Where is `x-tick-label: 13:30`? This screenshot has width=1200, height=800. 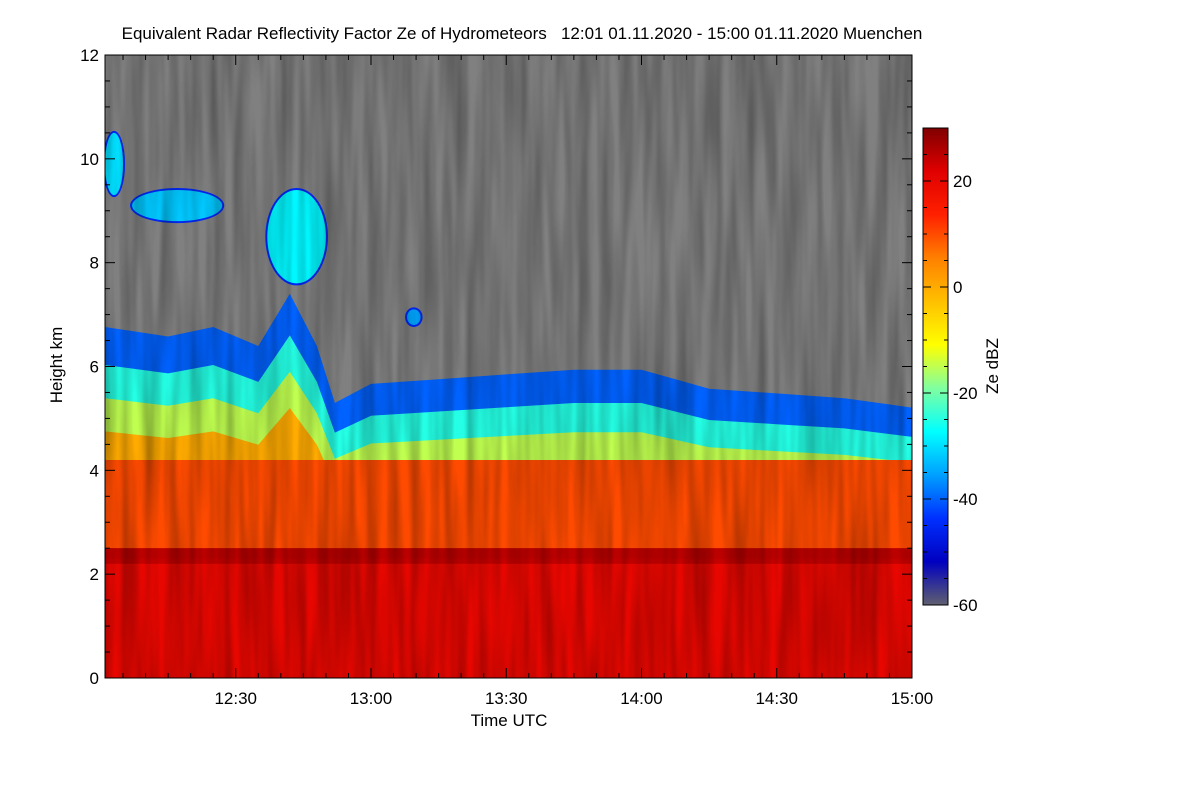 x-tick-label: 13:30 is located at coordinates (506, 698).